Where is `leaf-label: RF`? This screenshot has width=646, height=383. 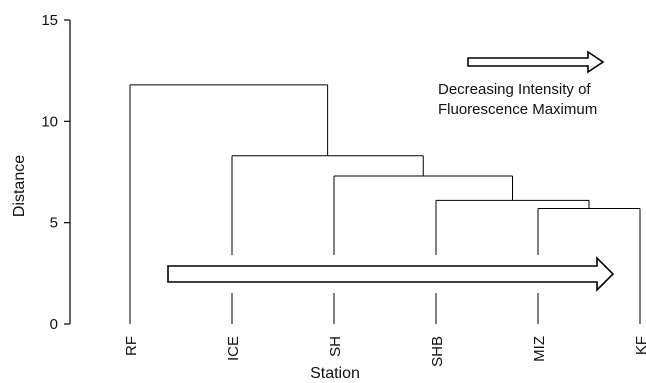 leaf-label: RF is located at coordinates (131, 346).